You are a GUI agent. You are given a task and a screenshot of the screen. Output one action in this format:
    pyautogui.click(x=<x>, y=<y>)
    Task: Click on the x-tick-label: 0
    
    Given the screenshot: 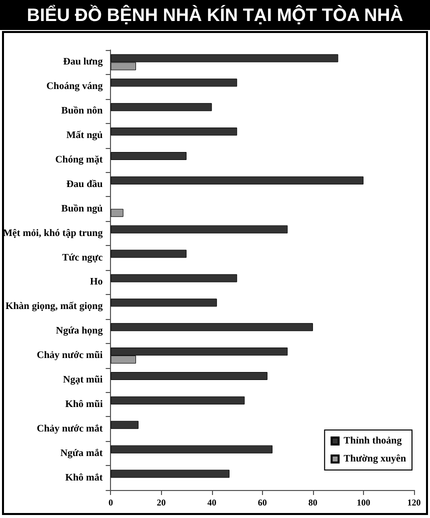 What is the action you would take?
    pyautogui.click(x=111, y=503)
    